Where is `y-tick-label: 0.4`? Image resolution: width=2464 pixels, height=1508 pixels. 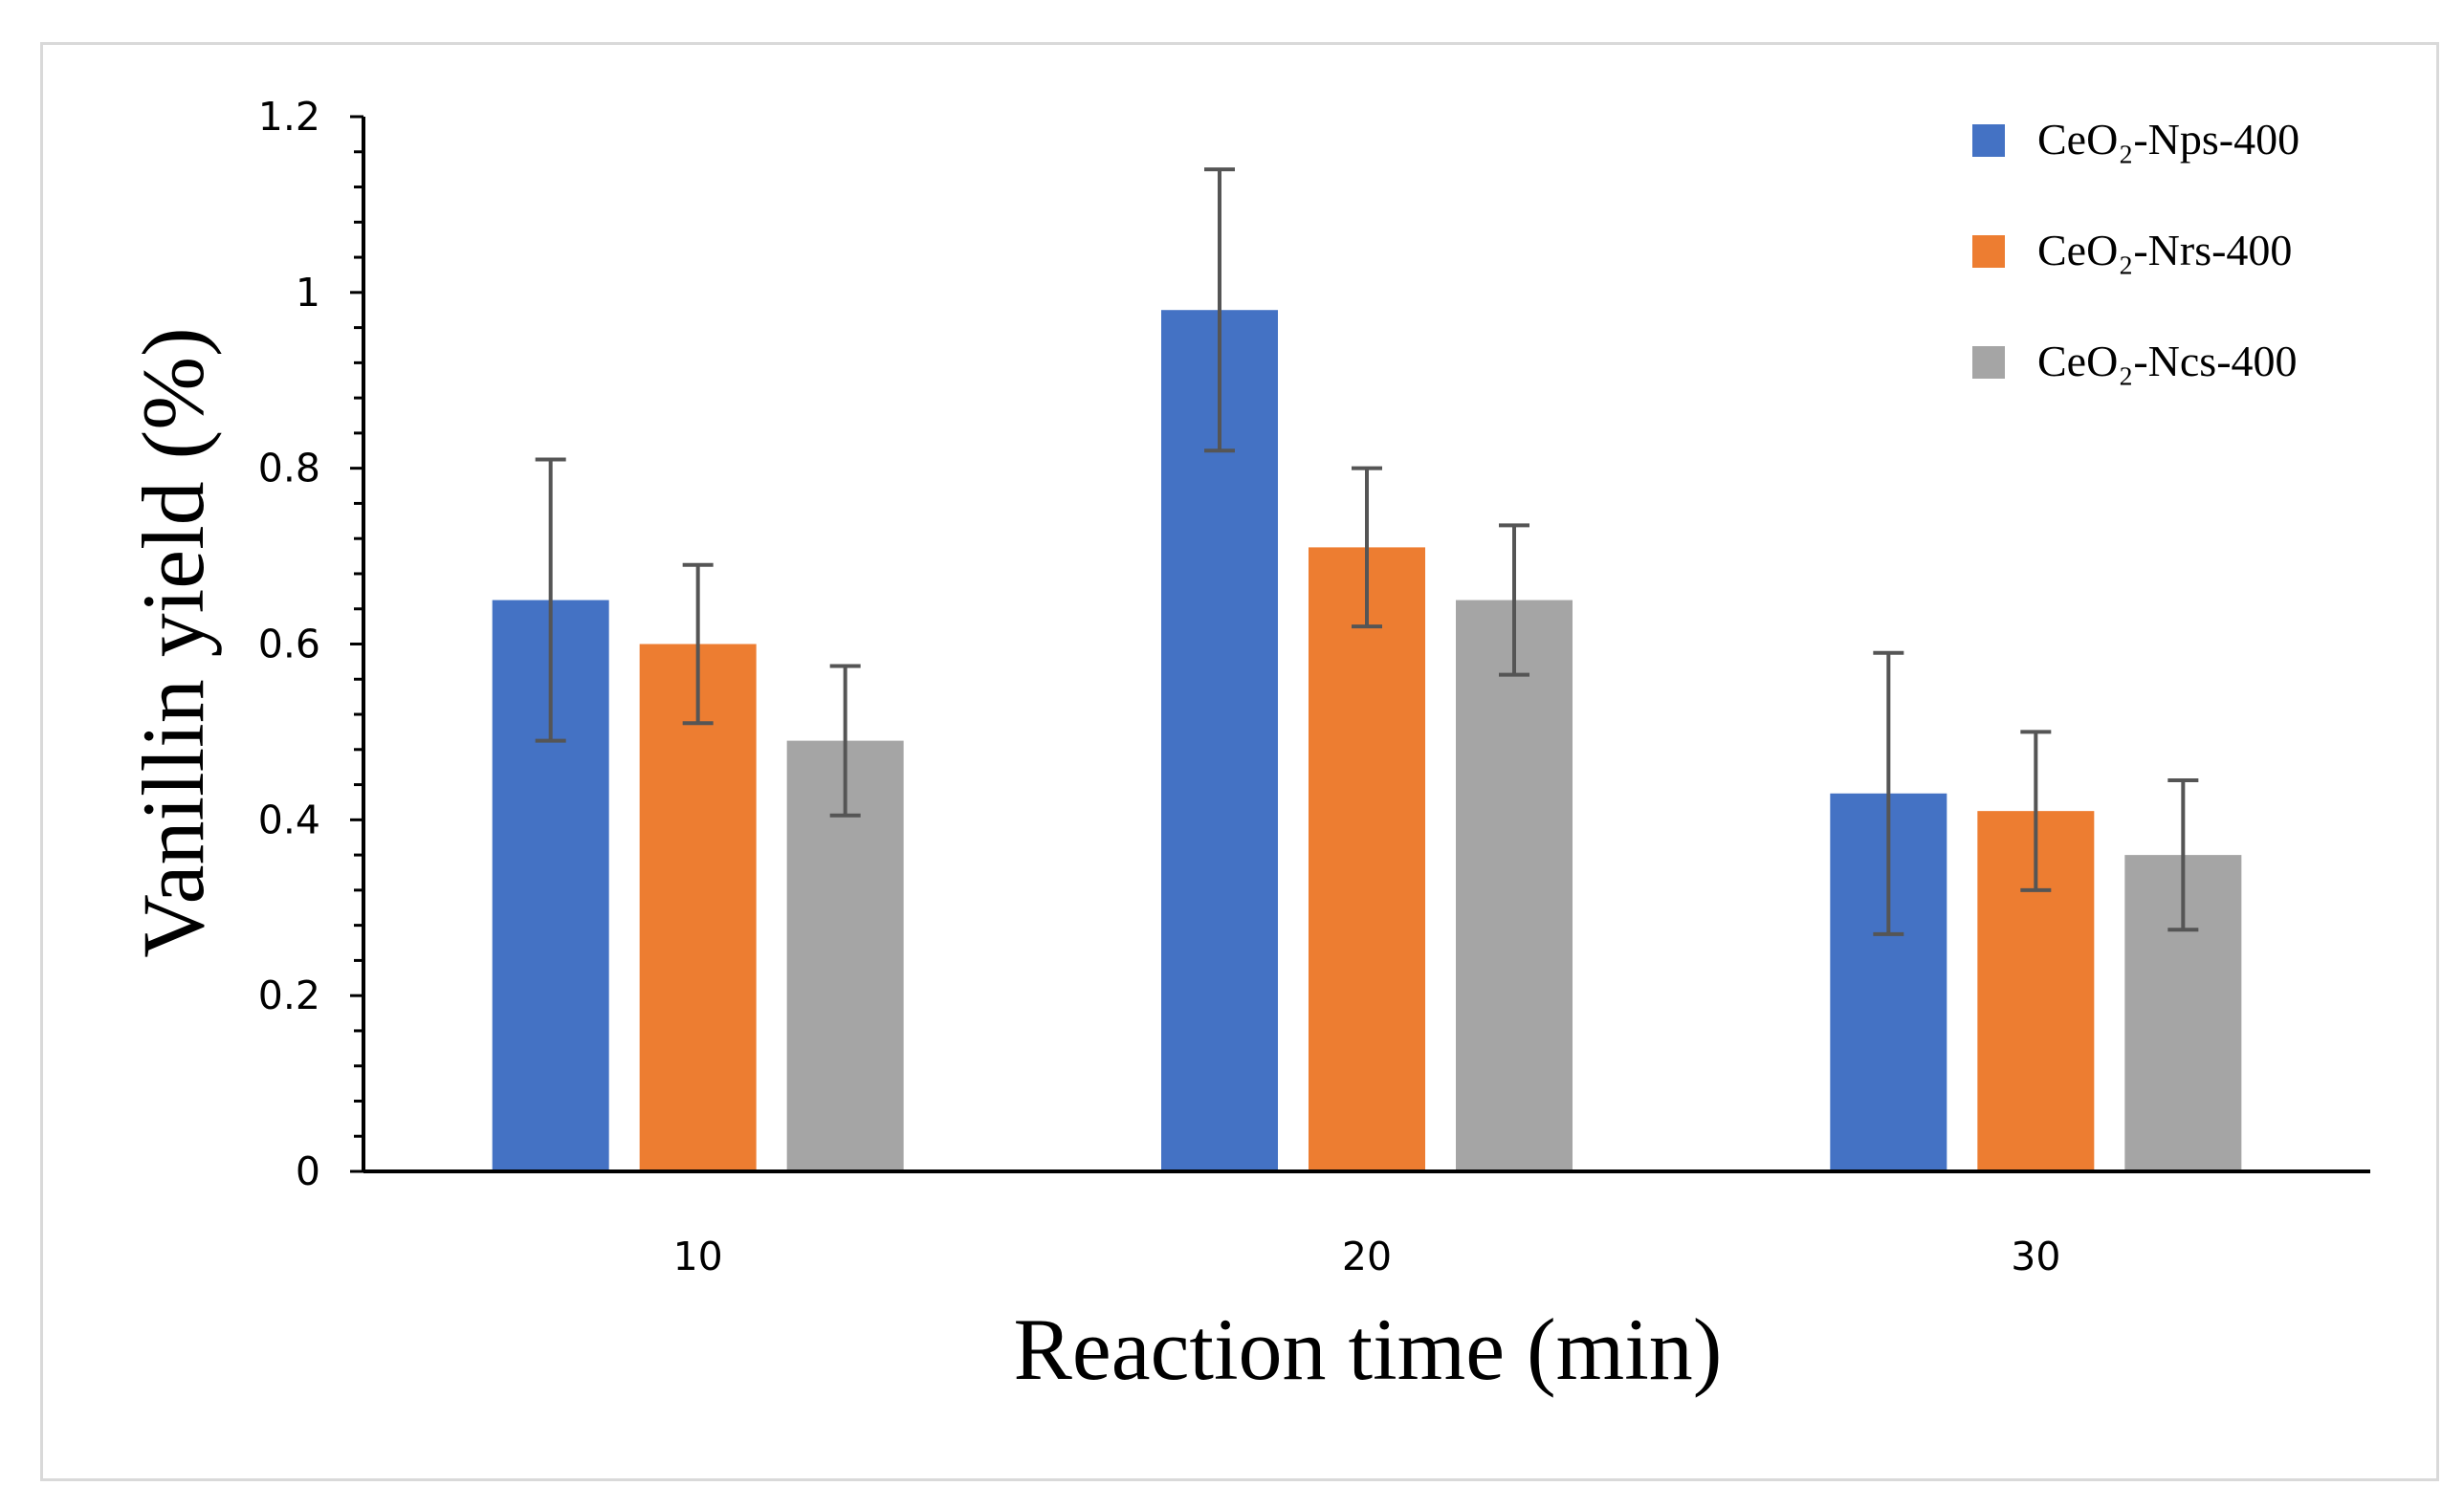 y-tick-label: 0.4 is located at coordinates (289, 819).